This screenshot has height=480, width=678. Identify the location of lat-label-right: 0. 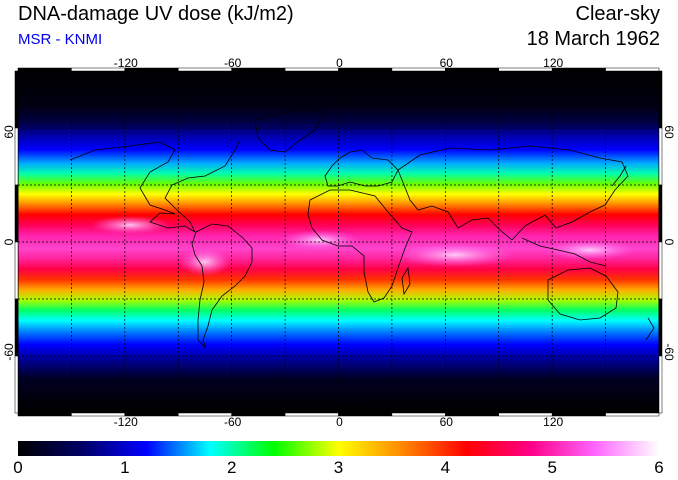
(669, 242).